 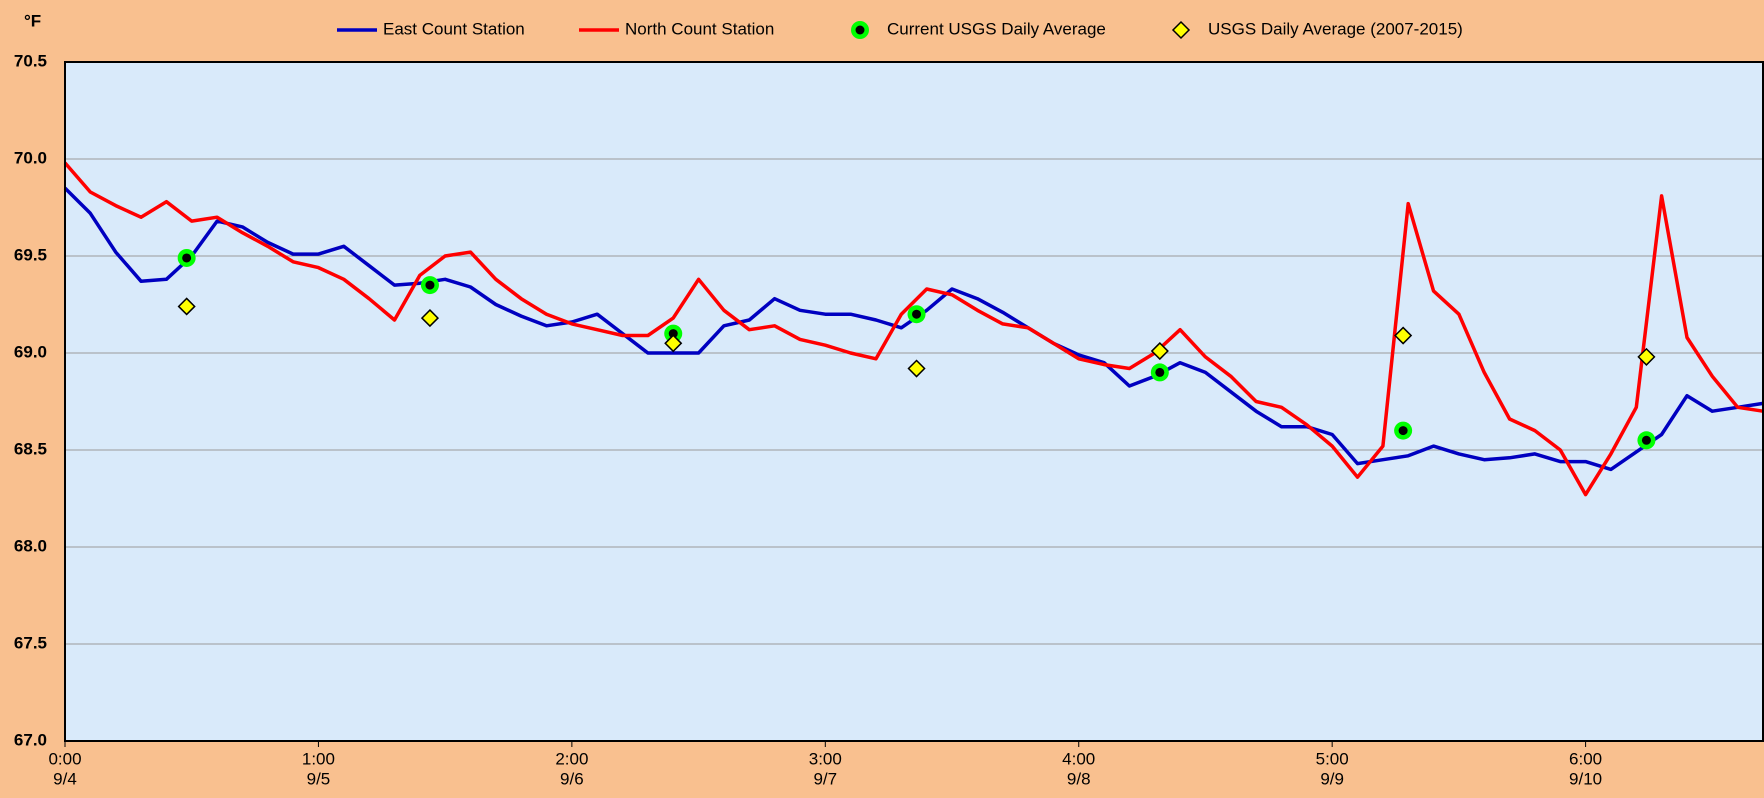 What do you see at coordinates (825, 758) in the screenshot?
I see `x-tick-label: 3:00` at bounding box center [825, 758].